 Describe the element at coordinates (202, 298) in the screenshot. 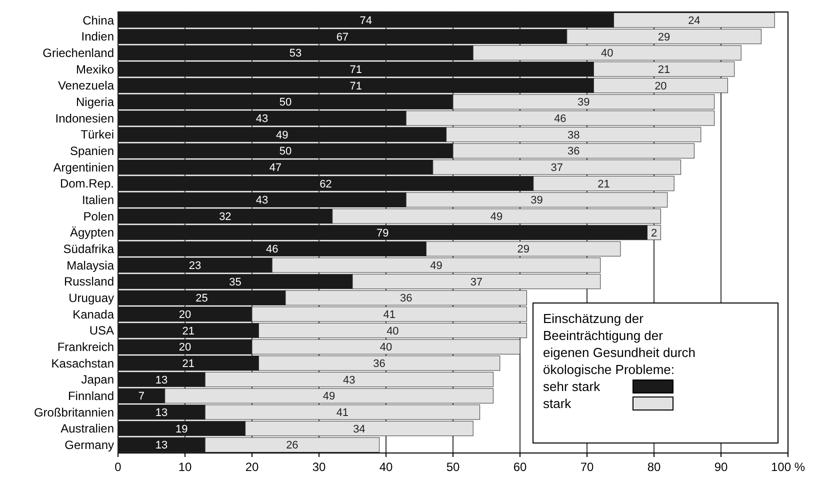

I see `data-label: 25` at that location.